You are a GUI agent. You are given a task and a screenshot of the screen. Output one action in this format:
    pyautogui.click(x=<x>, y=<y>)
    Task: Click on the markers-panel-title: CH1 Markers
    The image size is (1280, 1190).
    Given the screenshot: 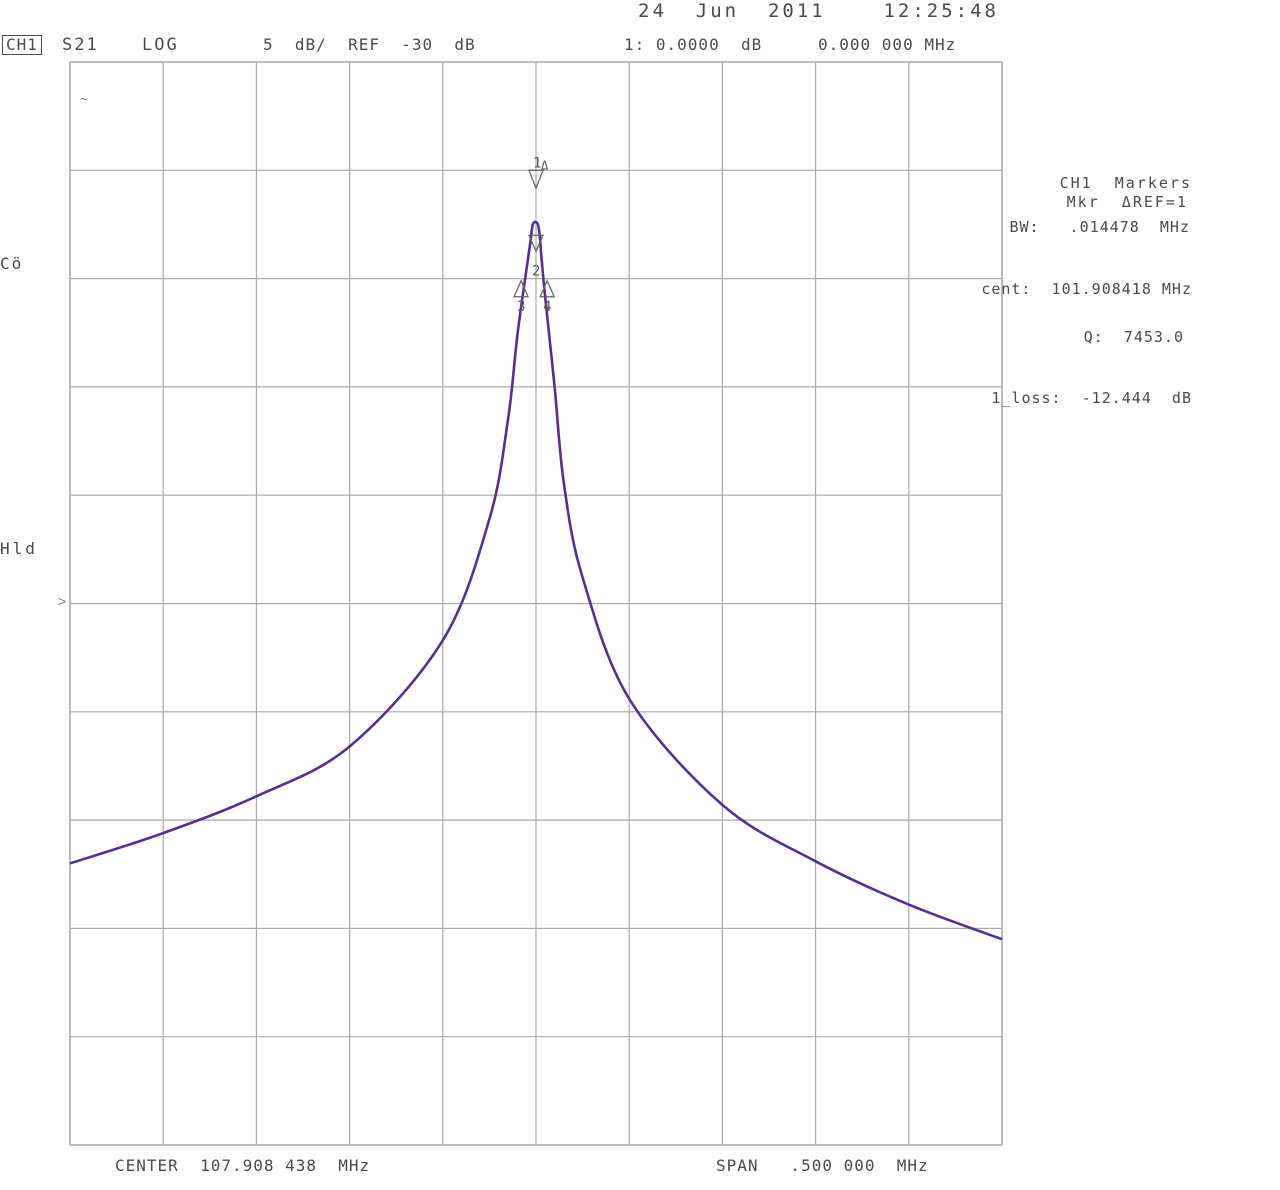 What is the action you would take?
    pyautogui.click(x=1125, y=183)
    